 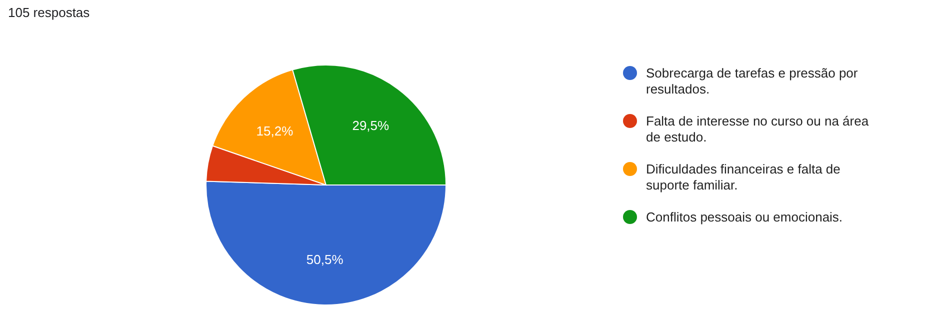 I want to click on legend-label: Conflitos pessoais ou emocionais., so click(x=744, y=217).